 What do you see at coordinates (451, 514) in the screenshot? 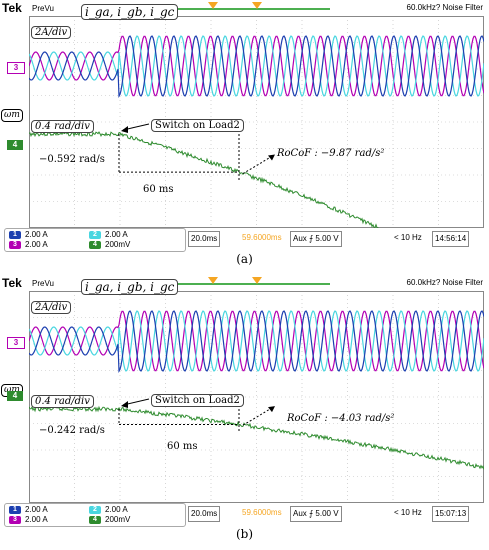
I see `clock: 15:07:13` at bounding box center [451, 514].